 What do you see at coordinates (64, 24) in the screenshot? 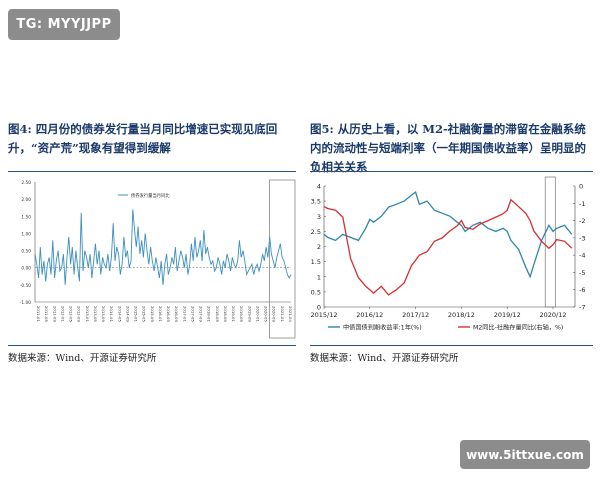
I see `channel-badge: TG: MYYJJPP` at bounding box center [64, 24].